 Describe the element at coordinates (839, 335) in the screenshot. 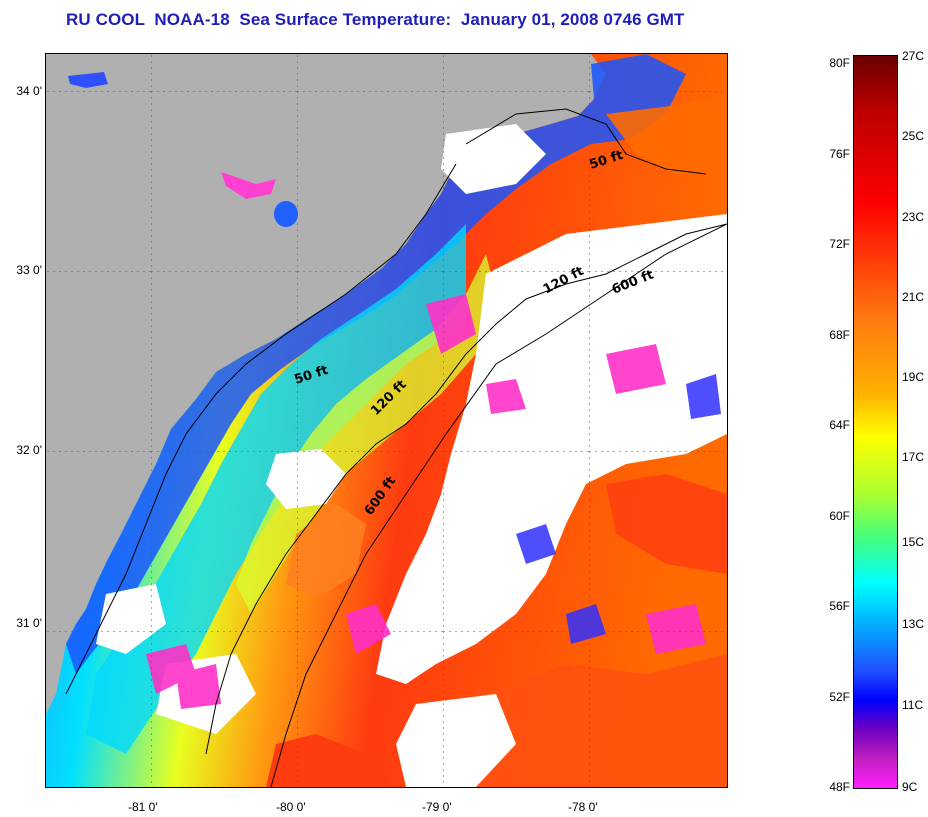

I see `colorbar-fahrenheit-tick: 68F` at that location.